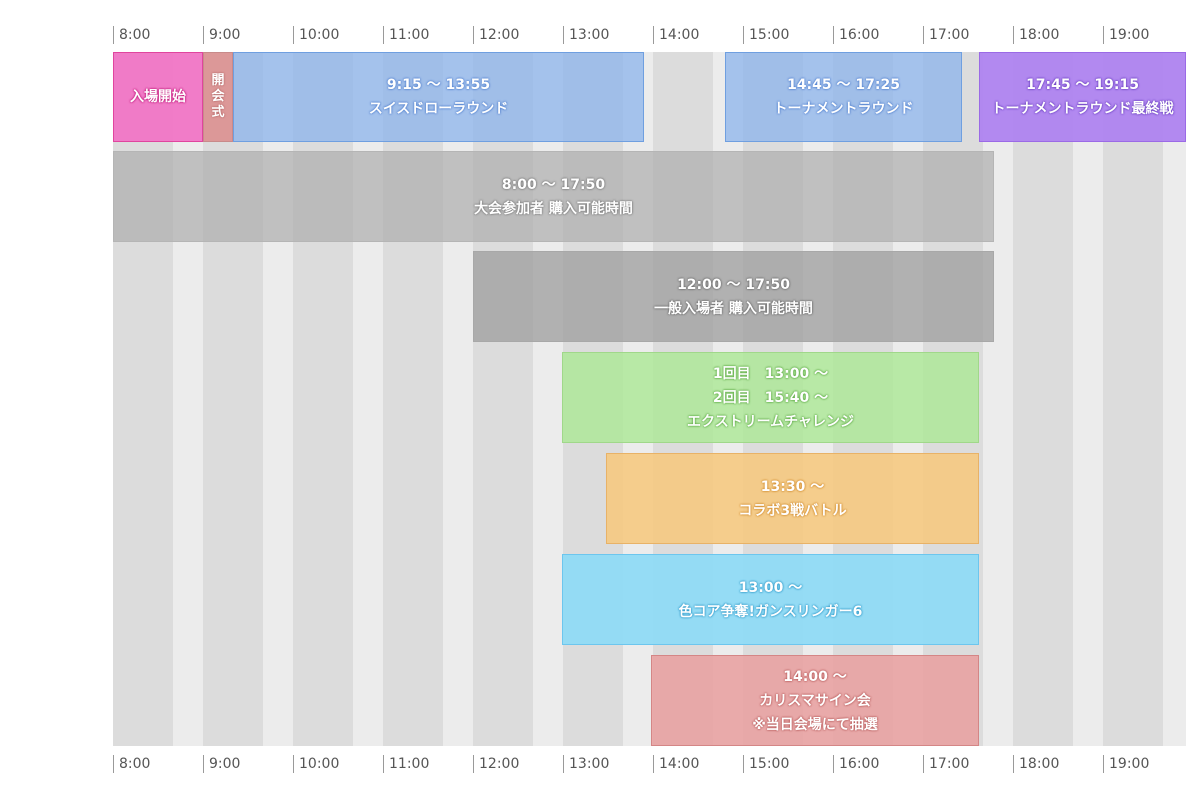  I want to click on event-opening-ceremony: 開 会 式, so click(218, 97).